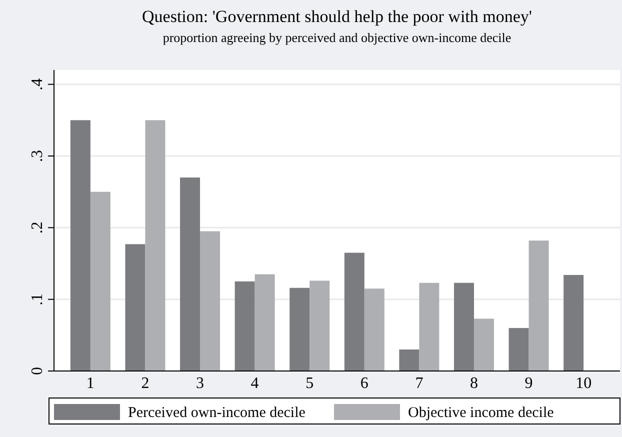  Describe the element at coordinates (337, 37) in the screenshot. I see `chart-subtitle: proportion agreeing by perceived and objective own-income decile` at that location.